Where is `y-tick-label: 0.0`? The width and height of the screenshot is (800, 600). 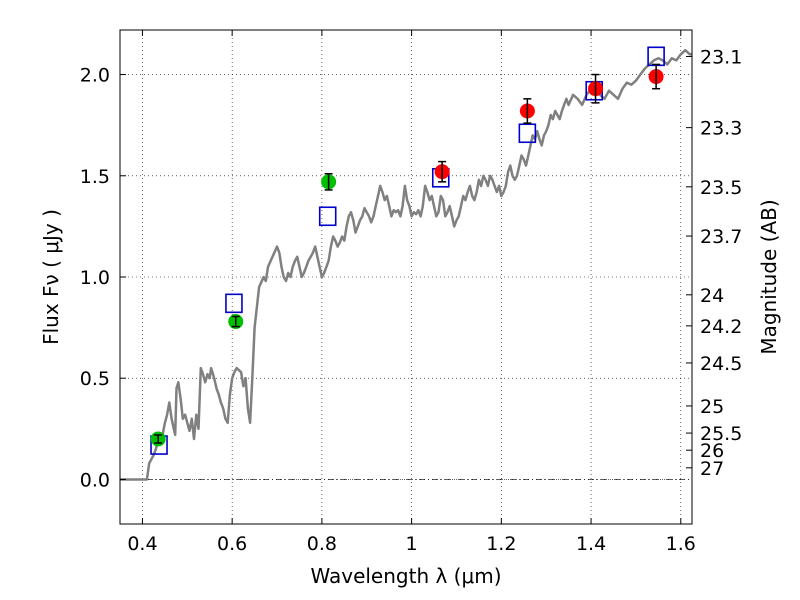 y-tick-label: 0.0 is located at coordinates (95, 480).